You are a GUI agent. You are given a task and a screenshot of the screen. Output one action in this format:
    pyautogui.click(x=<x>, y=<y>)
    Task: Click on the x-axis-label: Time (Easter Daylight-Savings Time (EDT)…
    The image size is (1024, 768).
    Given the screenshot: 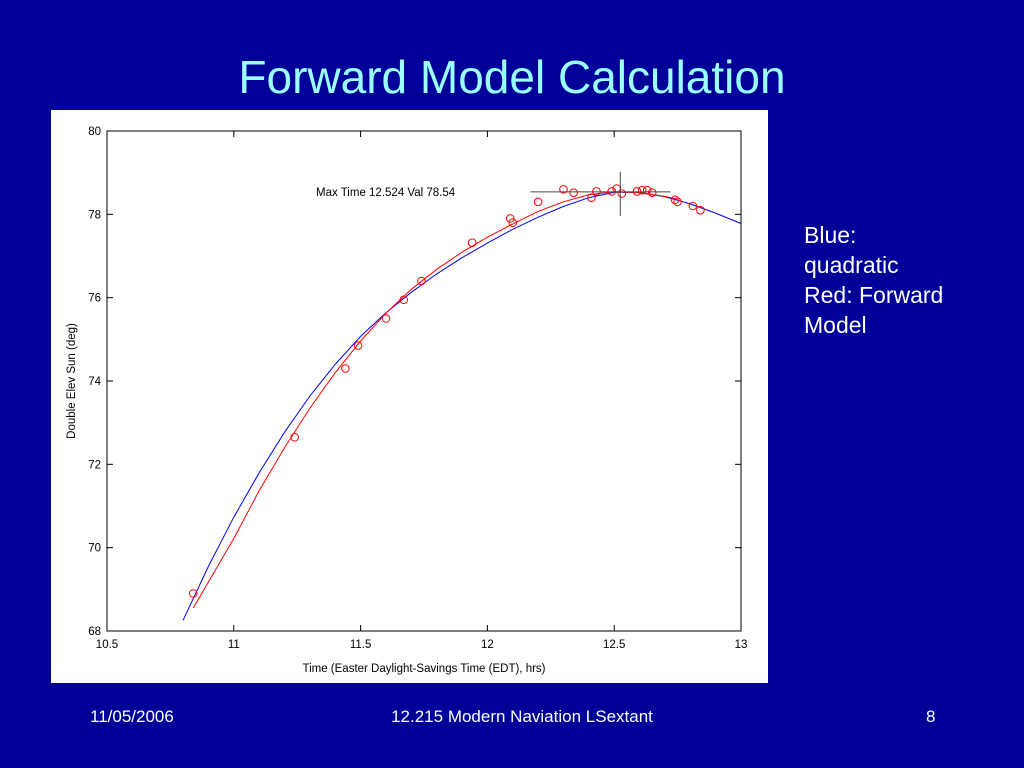 What is the action you would take?
    pyautogui.click(x=423, y=669)
    